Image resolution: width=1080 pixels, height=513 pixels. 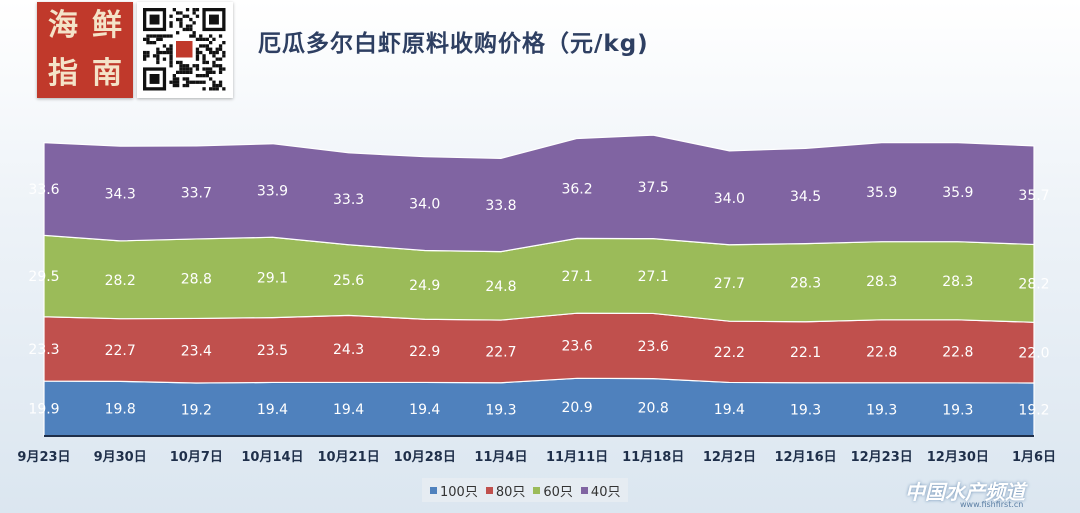 What do you see at coordinates (605, 492) in the screenshot?
I see `legend-label: 40只` at bounding box center [605, 492].